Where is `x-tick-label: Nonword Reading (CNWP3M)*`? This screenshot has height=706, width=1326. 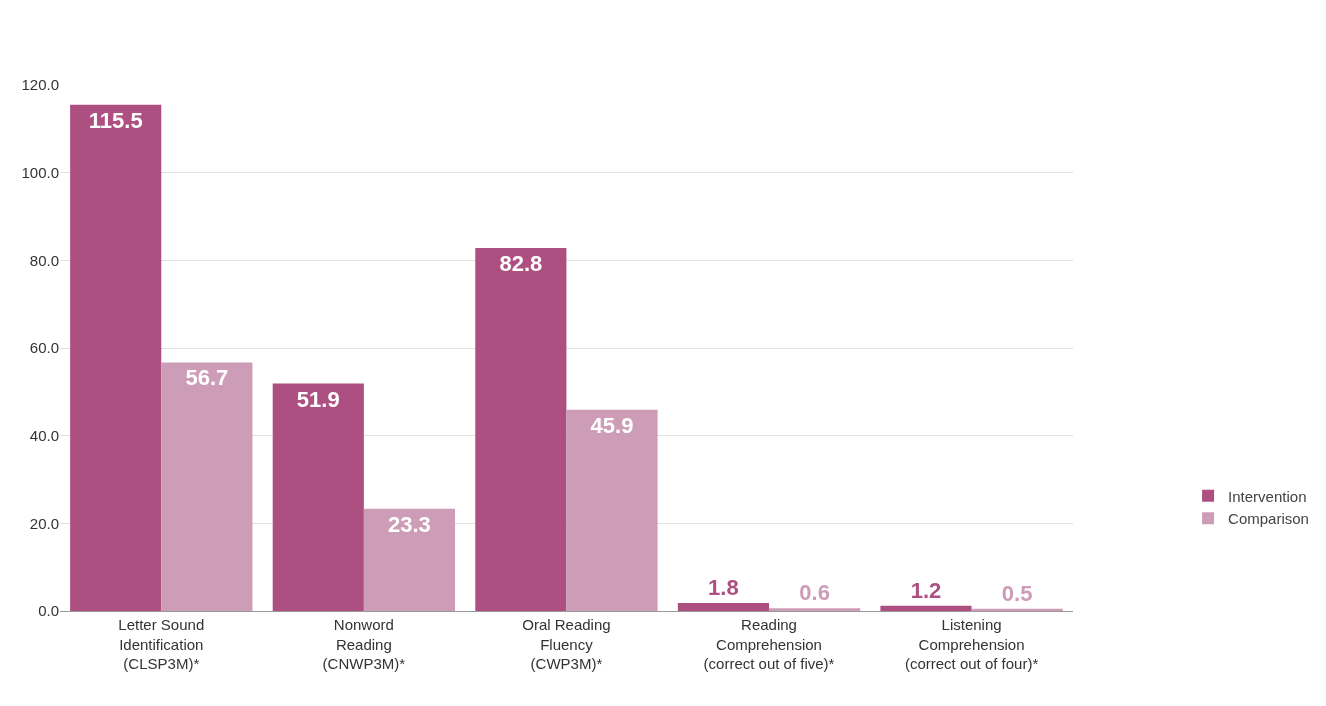 x-tick-label: Nonword Reading (CNWP3M)* is located at coordinates (364, 644).